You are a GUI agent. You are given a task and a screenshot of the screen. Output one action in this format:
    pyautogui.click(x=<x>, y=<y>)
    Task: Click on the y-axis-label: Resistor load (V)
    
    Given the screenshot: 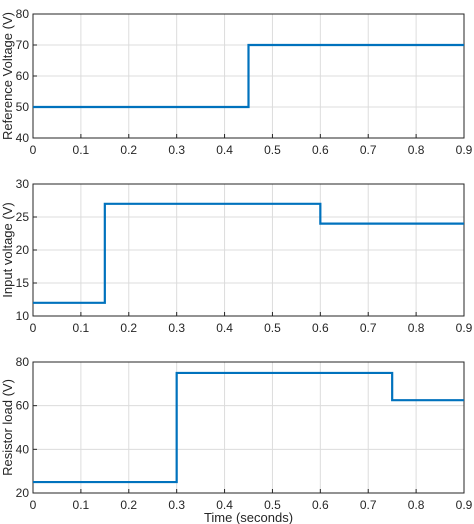 What is the action you would take?
    pyautogui.click(x=7, y=427)
    